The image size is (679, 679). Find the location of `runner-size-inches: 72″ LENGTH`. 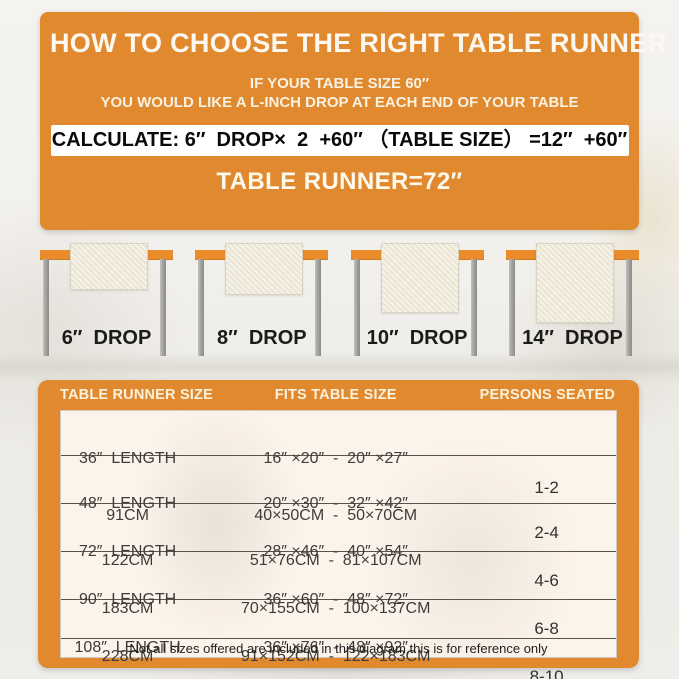

runner-size-inches: 72″ LENGTH is located at coordinates (127, 551).